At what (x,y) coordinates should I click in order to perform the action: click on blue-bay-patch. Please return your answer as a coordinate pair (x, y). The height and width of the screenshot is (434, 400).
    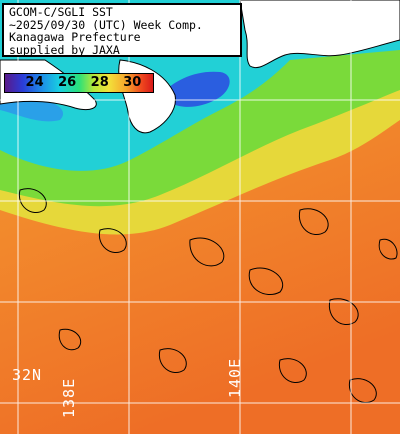
    Looking at the image, I should click on (195, 89).